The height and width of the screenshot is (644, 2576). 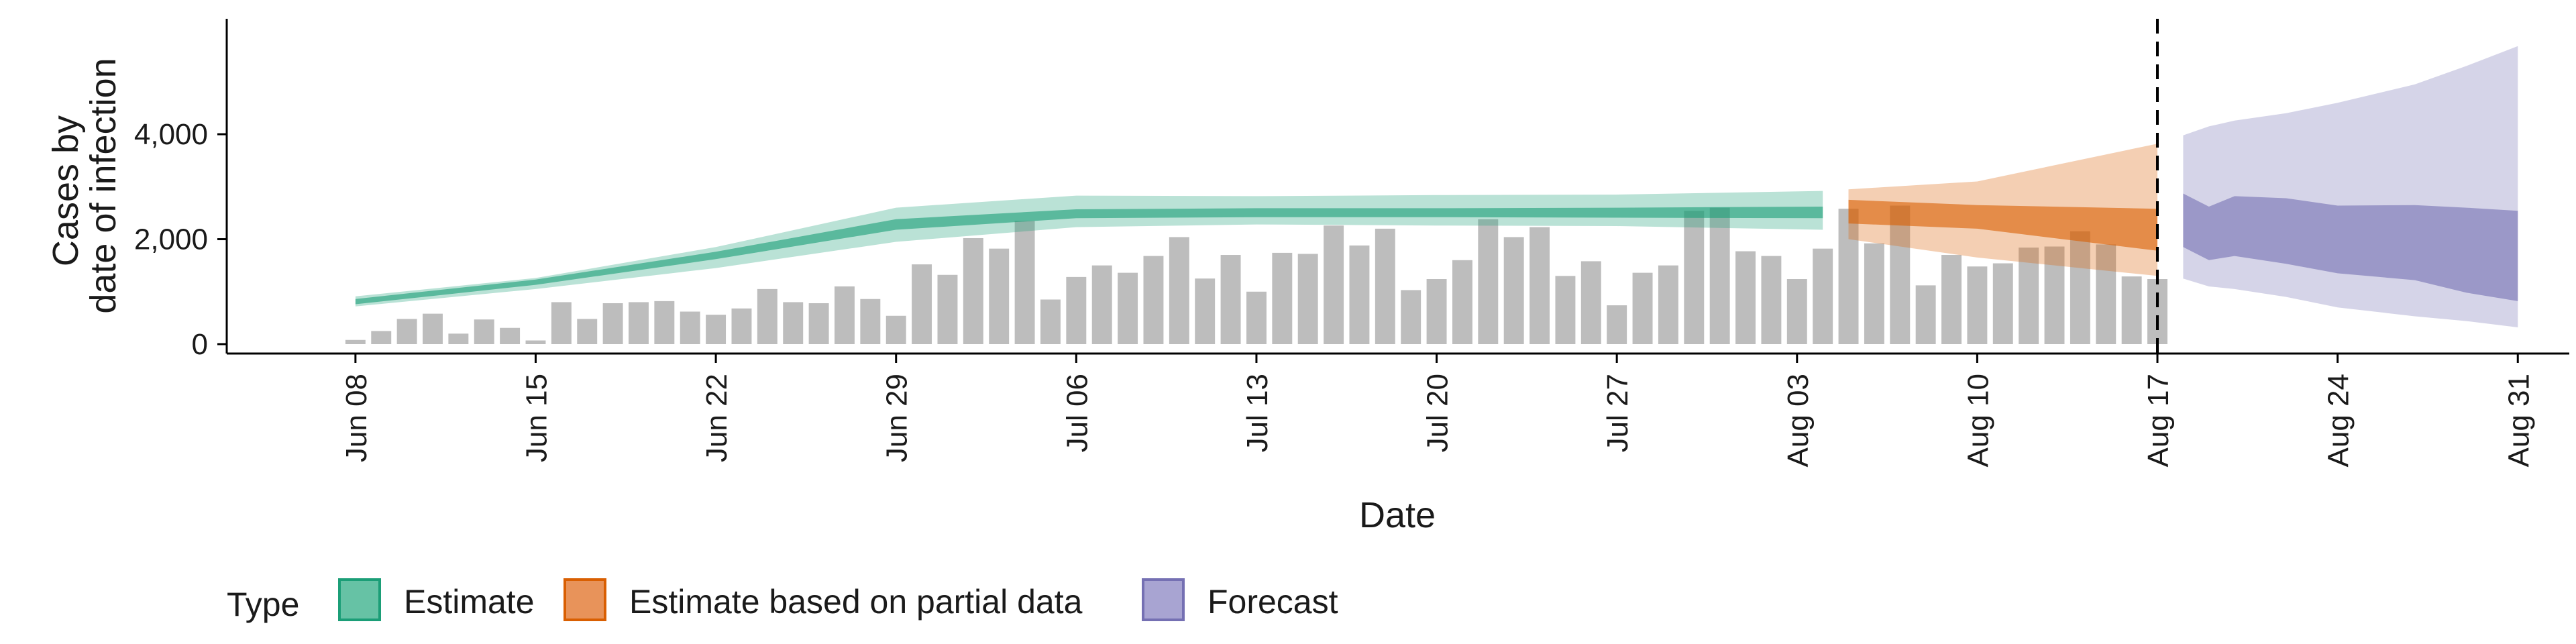 What do you see at coordinates (1617, 413) in the screenshot?
I see `x-tick-label: Jul 27` at bounding box center [1617, 413].